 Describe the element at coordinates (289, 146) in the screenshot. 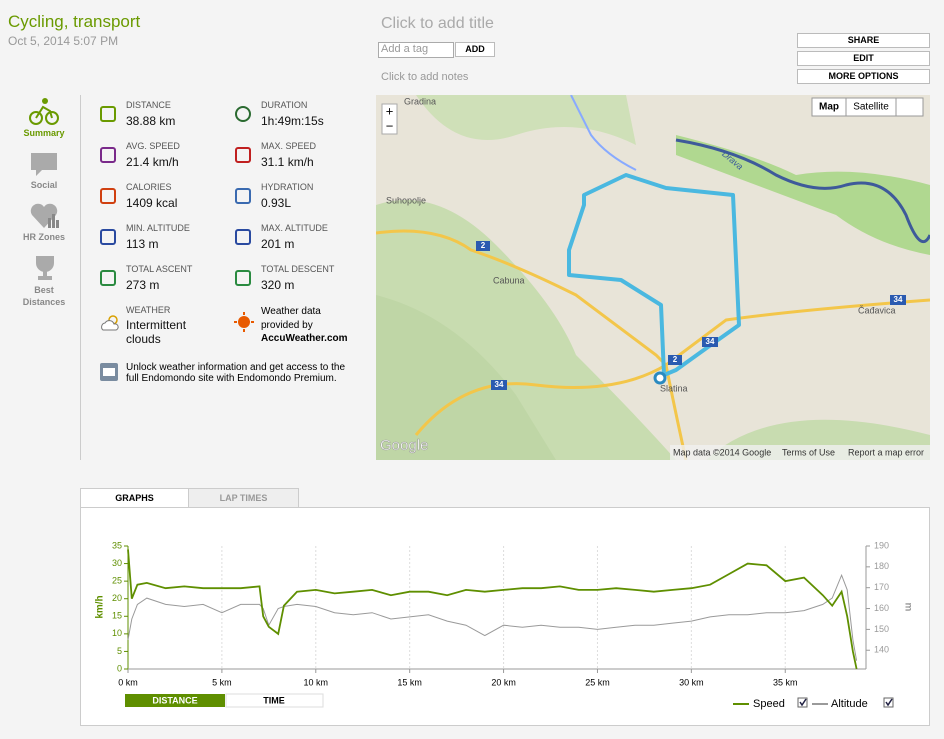

I see `stat-label: MAX. SPEED` at that location.